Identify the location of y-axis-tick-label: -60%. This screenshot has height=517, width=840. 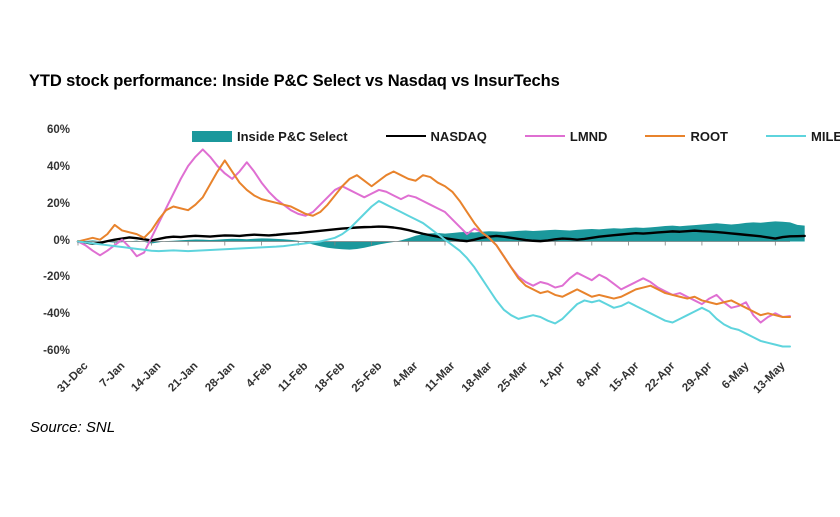
(56, 351).